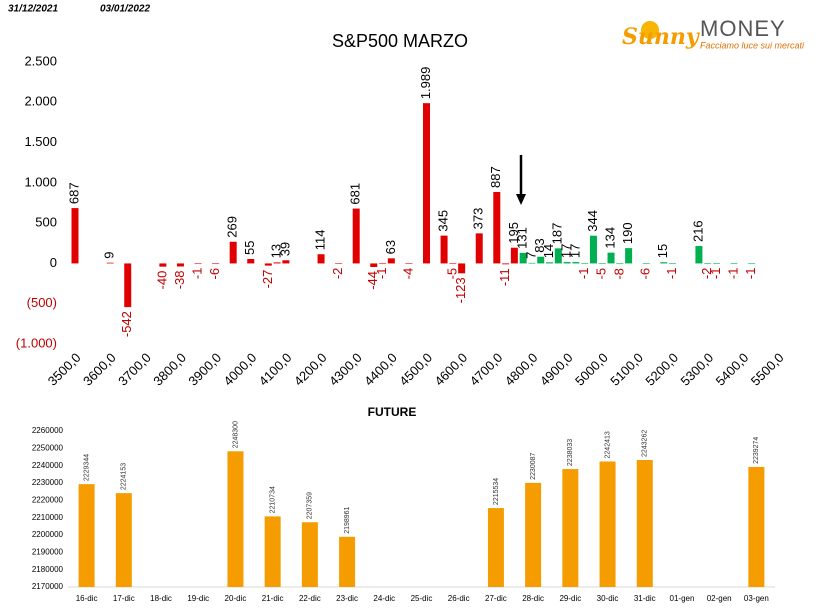  Describe the element at coordinates (645, 274) in the screenshot. I see `value-label: -6` at that location.